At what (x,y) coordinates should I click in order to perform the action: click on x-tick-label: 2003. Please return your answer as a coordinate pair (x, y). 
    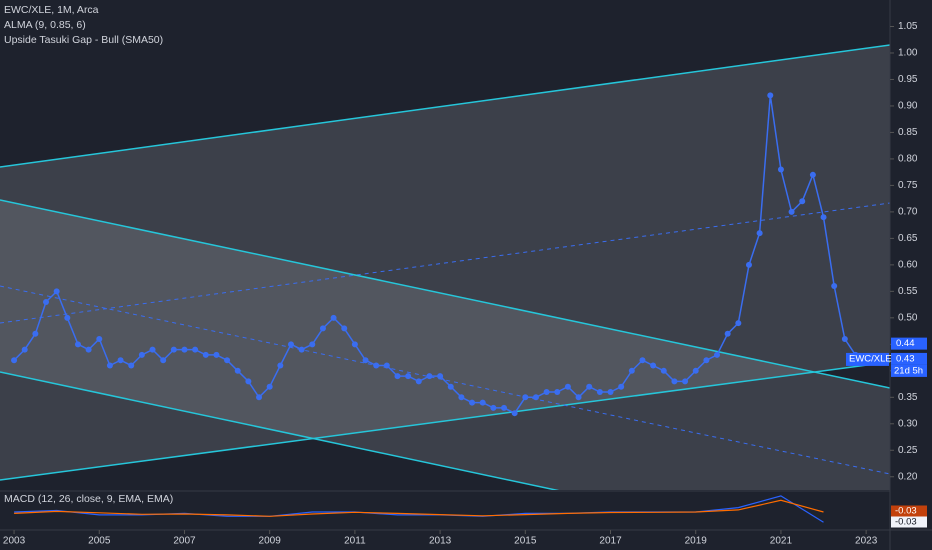
    Looking at the image, I should click on (14, 541).